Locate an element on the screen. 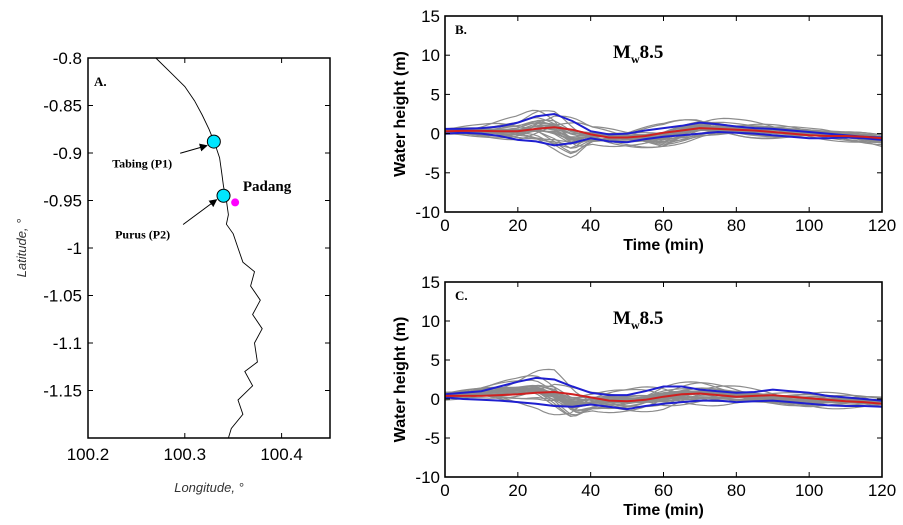  coastline is located at coordinates (209, 248).